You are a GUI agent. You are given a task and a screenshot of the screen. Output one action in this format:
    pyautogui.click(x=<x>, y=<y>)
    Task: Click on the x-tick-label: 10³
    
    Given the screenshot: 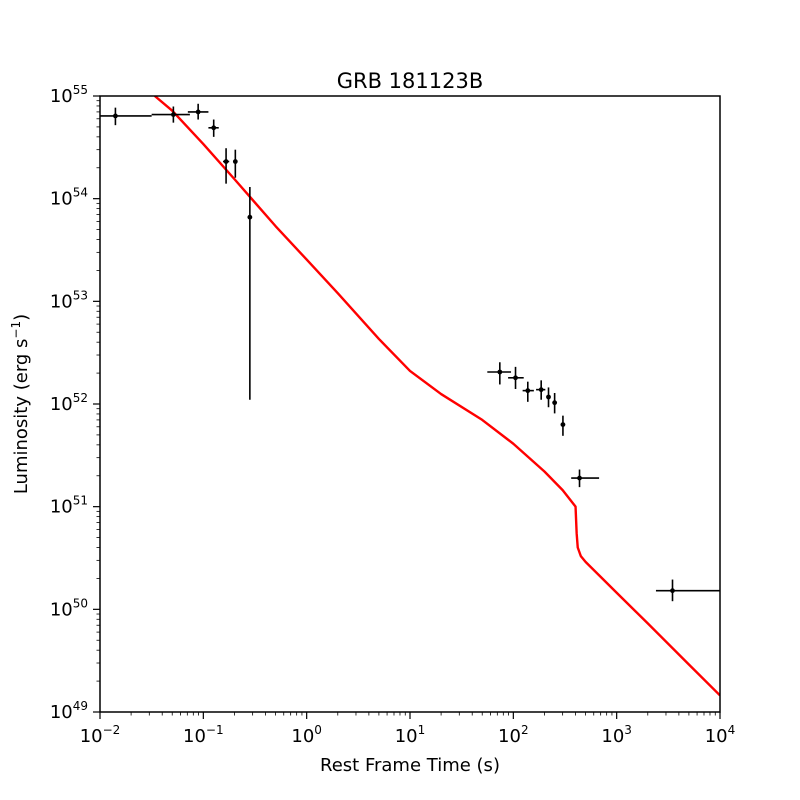 What is the action you would take?
    pyautogui.click(x=616, y=735)
    